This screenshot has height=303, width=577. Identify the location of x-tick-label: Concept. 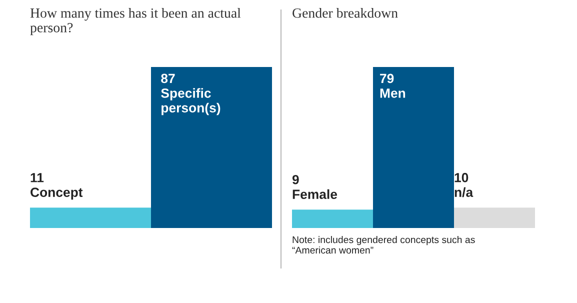
(56, 194).